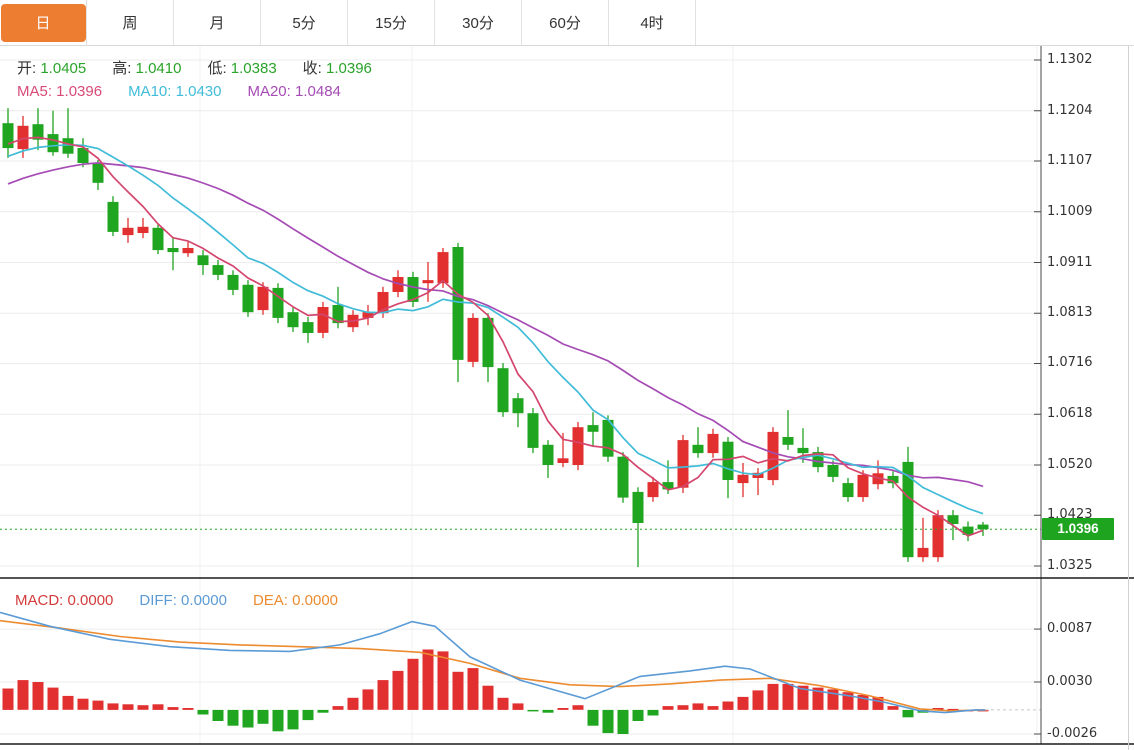 This screenshot has width=1134, height=750. What do you see at coordinates (150, 91) in the screenshot?
I see `legend-label: MA10:` at bounding box center [150, 91].